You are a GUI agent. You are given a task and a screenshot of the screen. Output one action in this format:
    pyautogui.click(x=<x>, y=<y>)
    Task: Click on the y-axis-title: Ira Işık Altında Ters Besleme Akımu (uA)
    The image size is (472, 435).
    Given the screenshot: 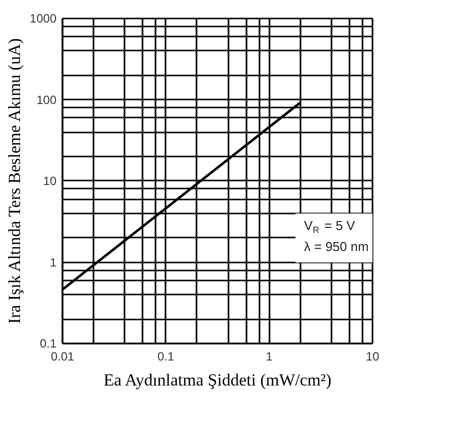 What is the action you would take?
    pyautogui.click(x=14, y=181)
    